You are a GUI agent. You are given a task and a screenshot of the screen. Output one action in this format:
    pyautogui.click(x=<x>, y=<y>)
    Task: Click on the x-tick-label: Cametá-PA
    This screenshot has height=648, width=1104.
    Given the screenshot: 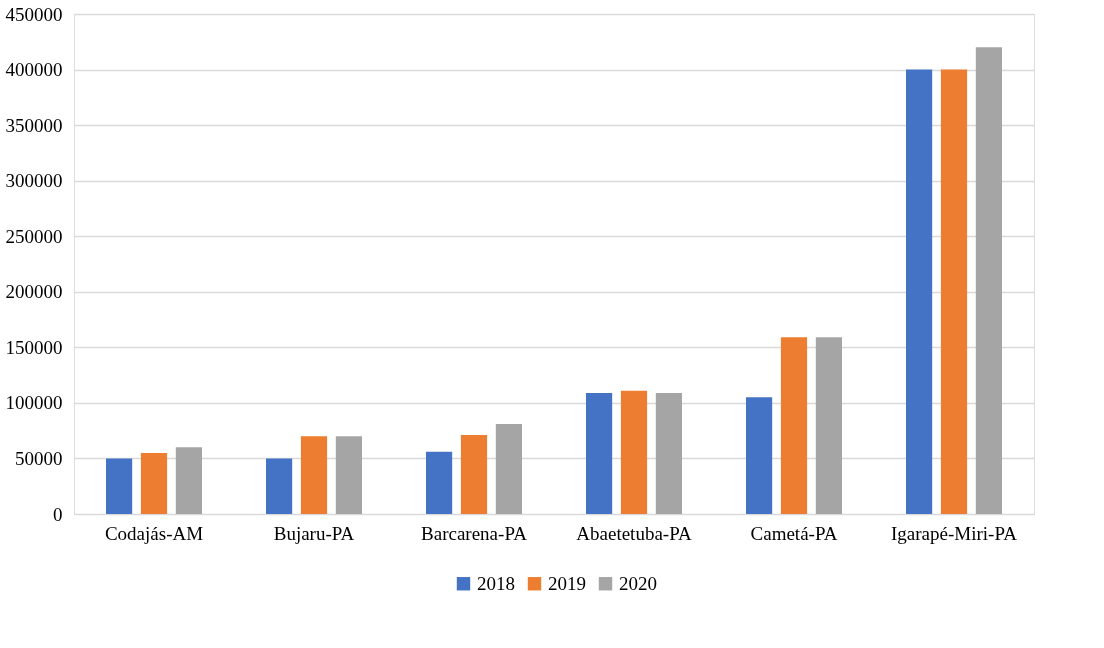 What is the action you would take?
    pyautogui.click(x=794, y=533)
    